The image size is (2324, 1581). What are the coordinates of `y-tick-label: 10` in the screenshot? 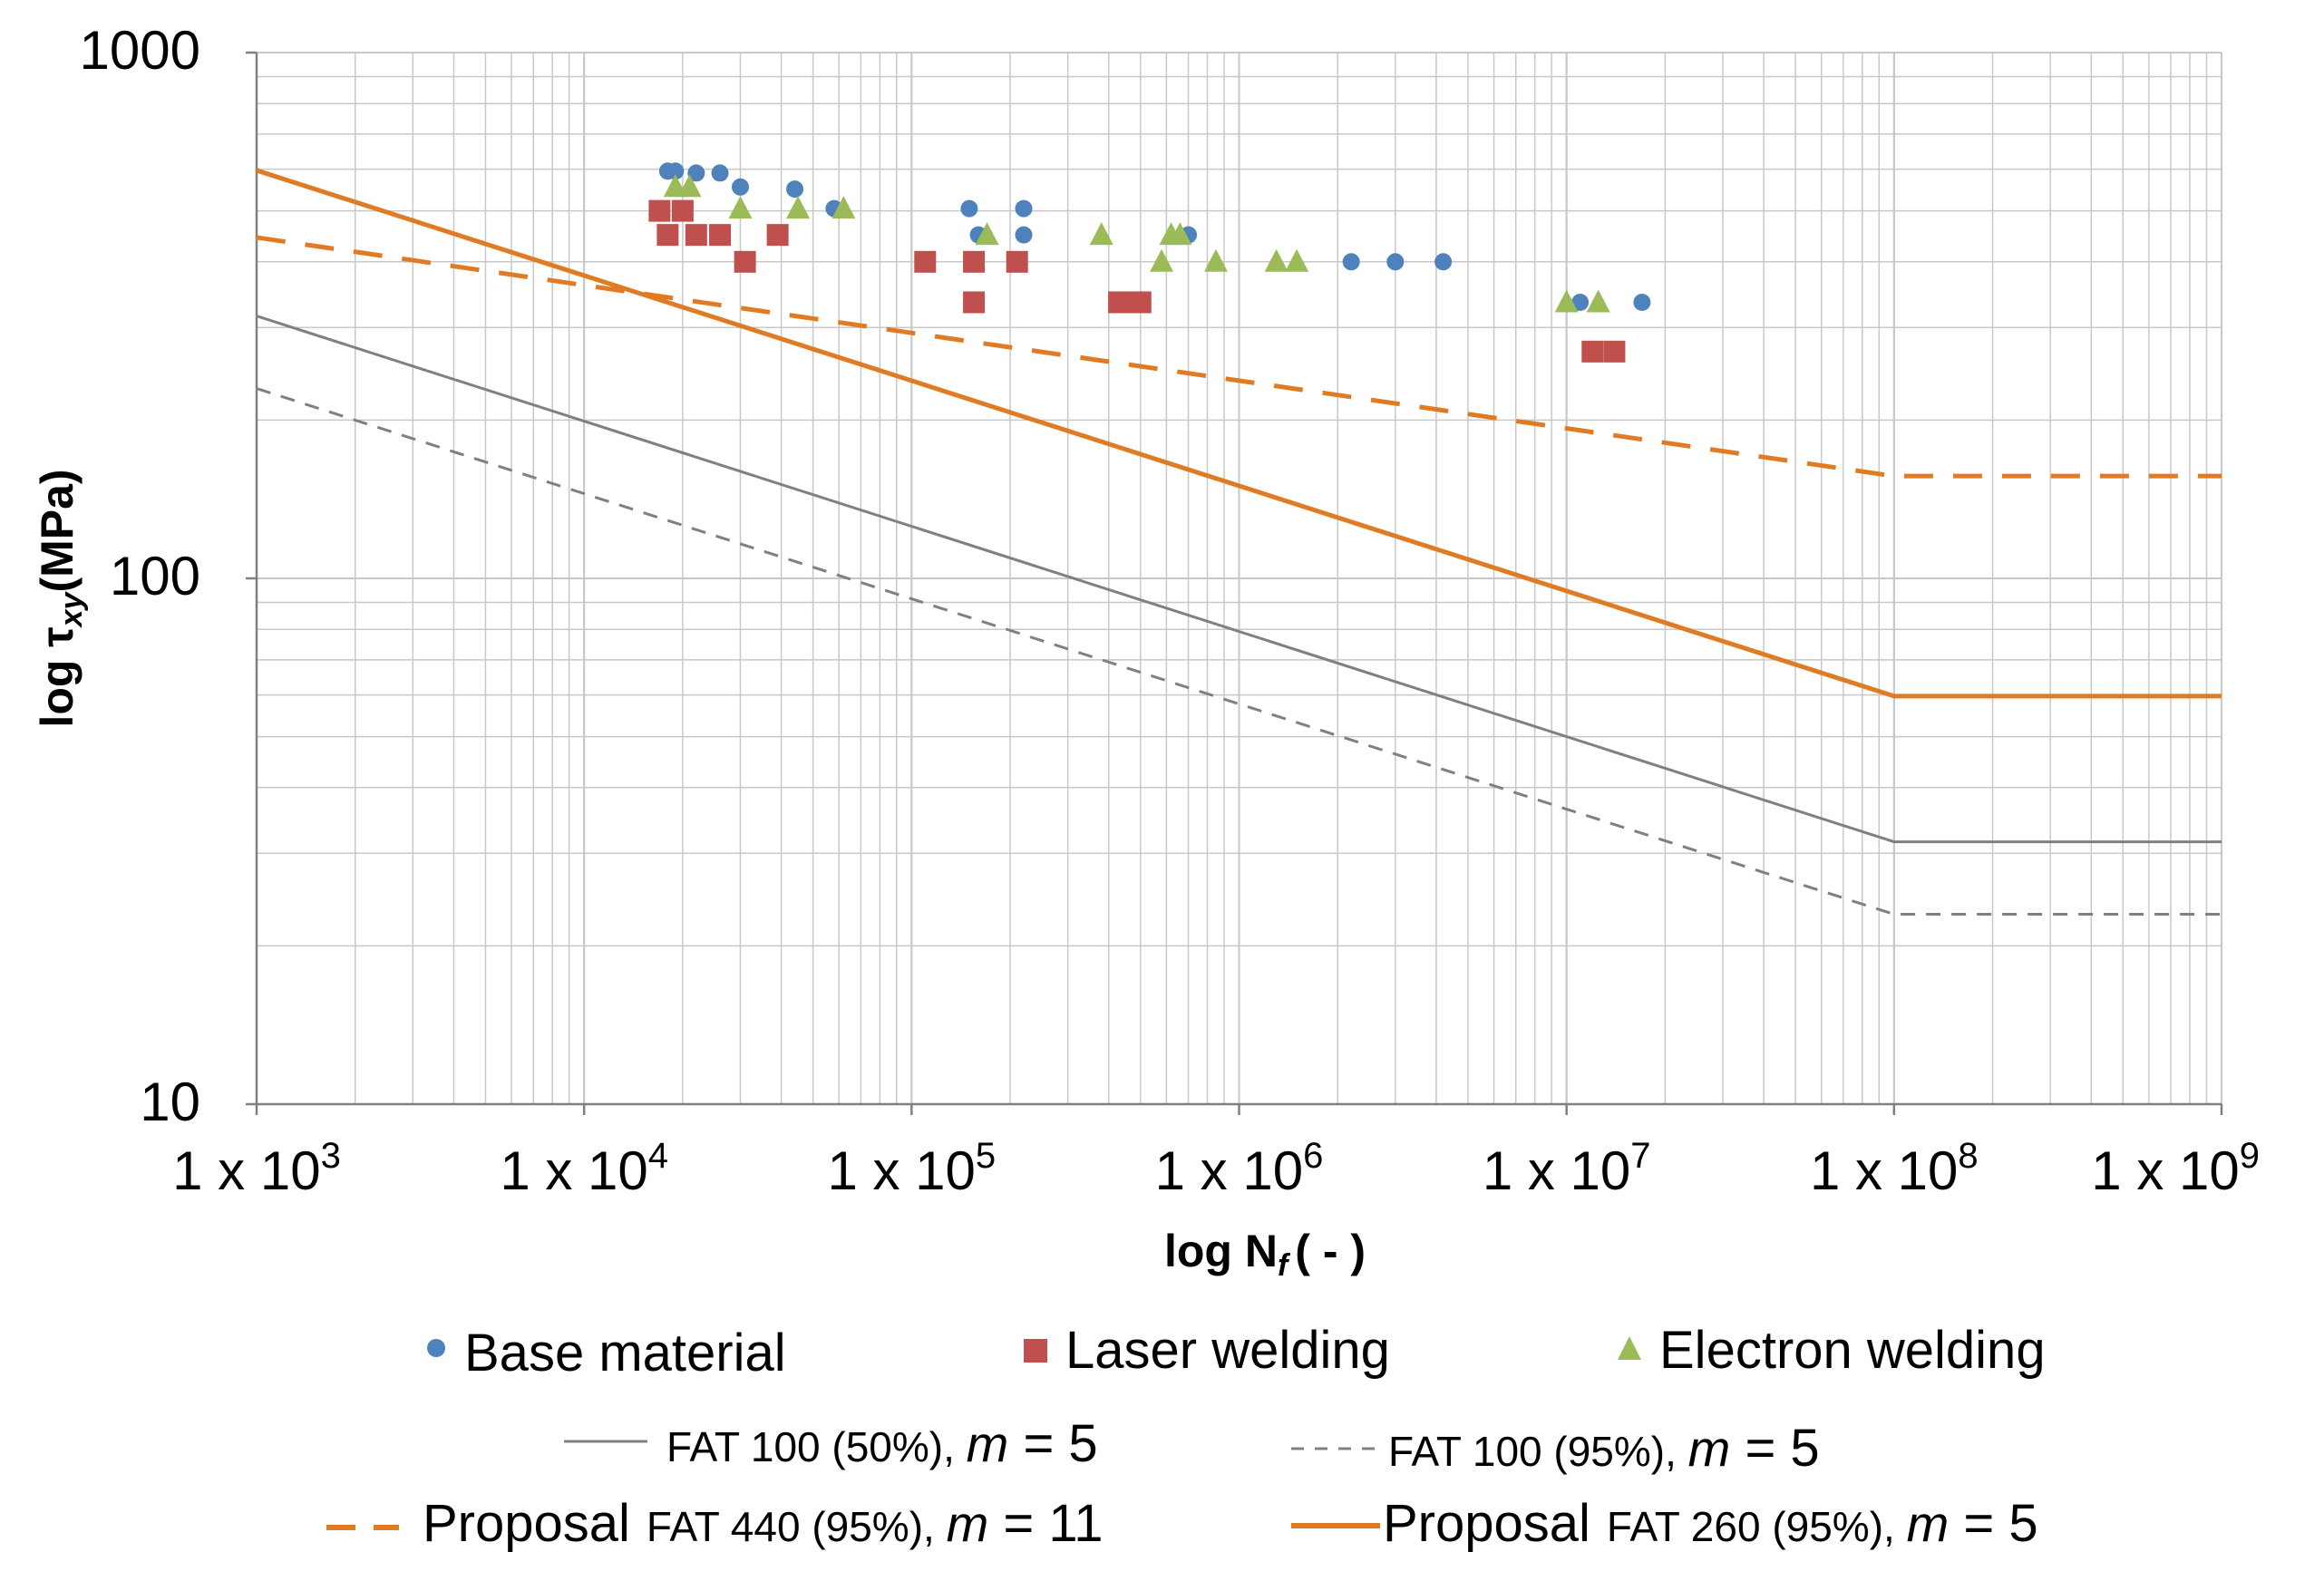 It's located at (170, 1102).